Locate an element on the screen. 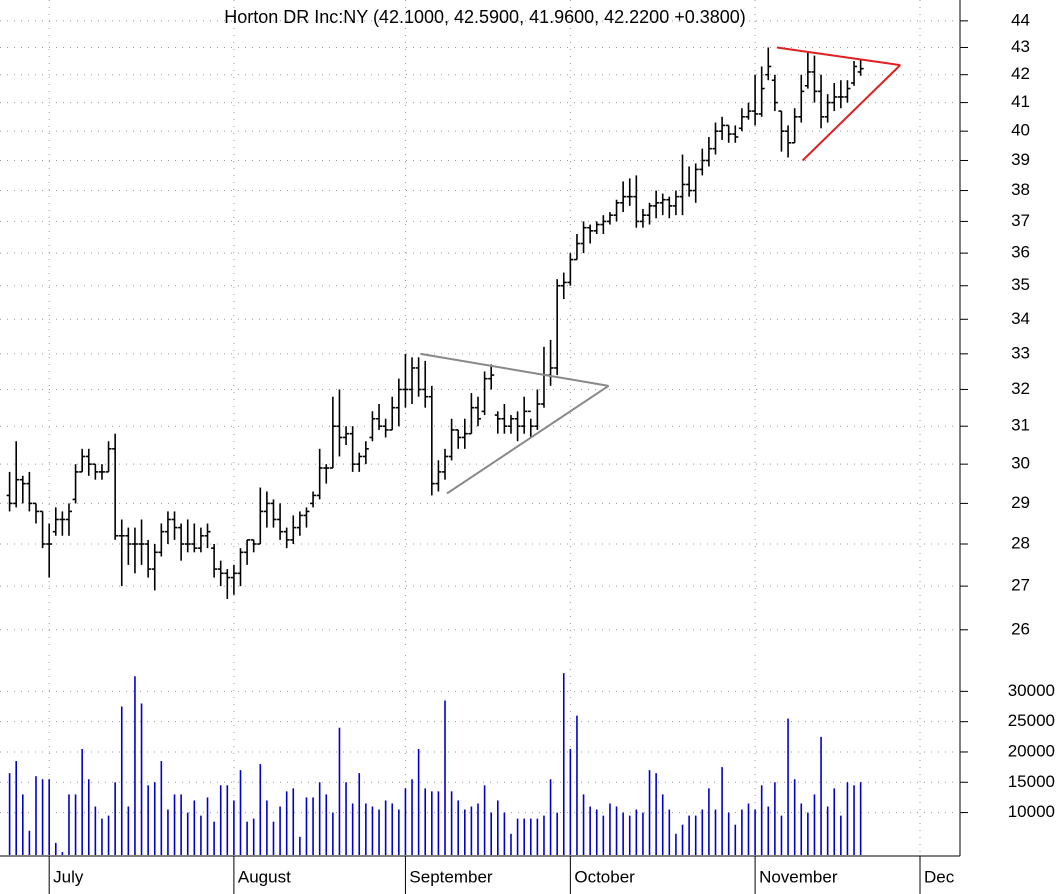 The image size is (1061, 894). y-tick-label: 28 is located at coordinates (1020, 542).